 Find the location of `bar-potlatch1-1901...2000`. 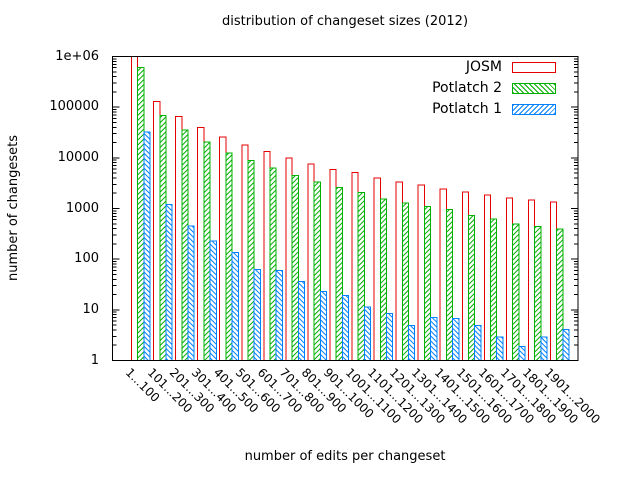

bar-potlatch1-1901...2000 is located at coordinates (566, 345).